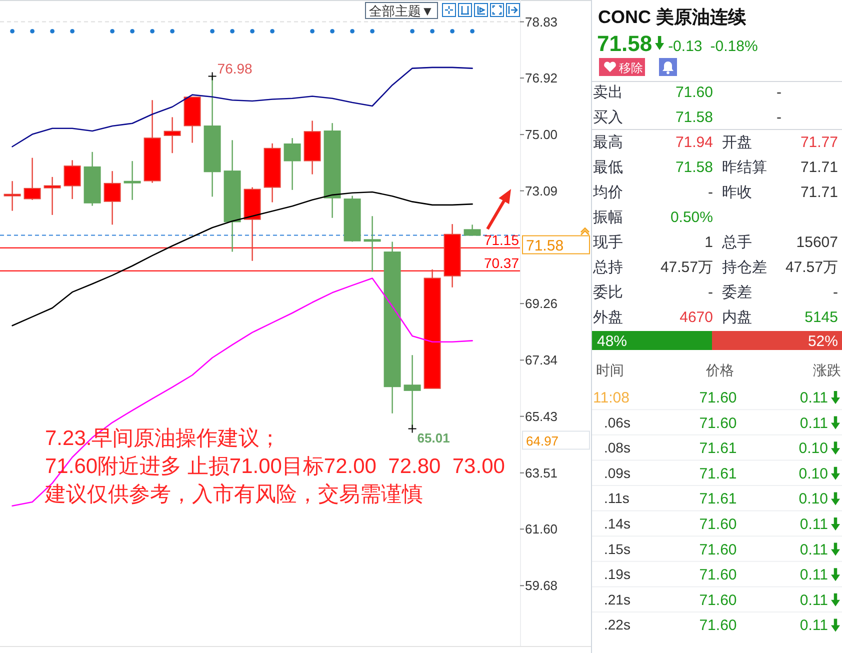 The height and width of the screenshot is (653, 842). Describe the element at coordinates (737, 292) in the screenshot. I see `text: 委差` at that location.